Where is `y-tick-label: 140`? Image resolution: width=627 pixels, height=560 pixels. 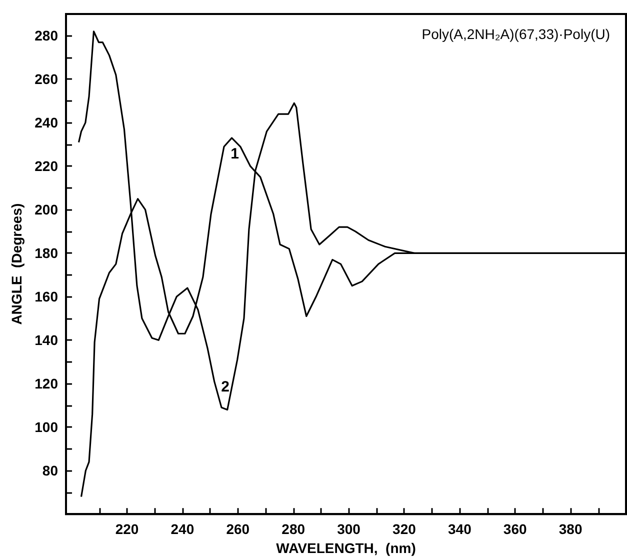
y-tick-label: 140 is located at coordinates (46, 340).